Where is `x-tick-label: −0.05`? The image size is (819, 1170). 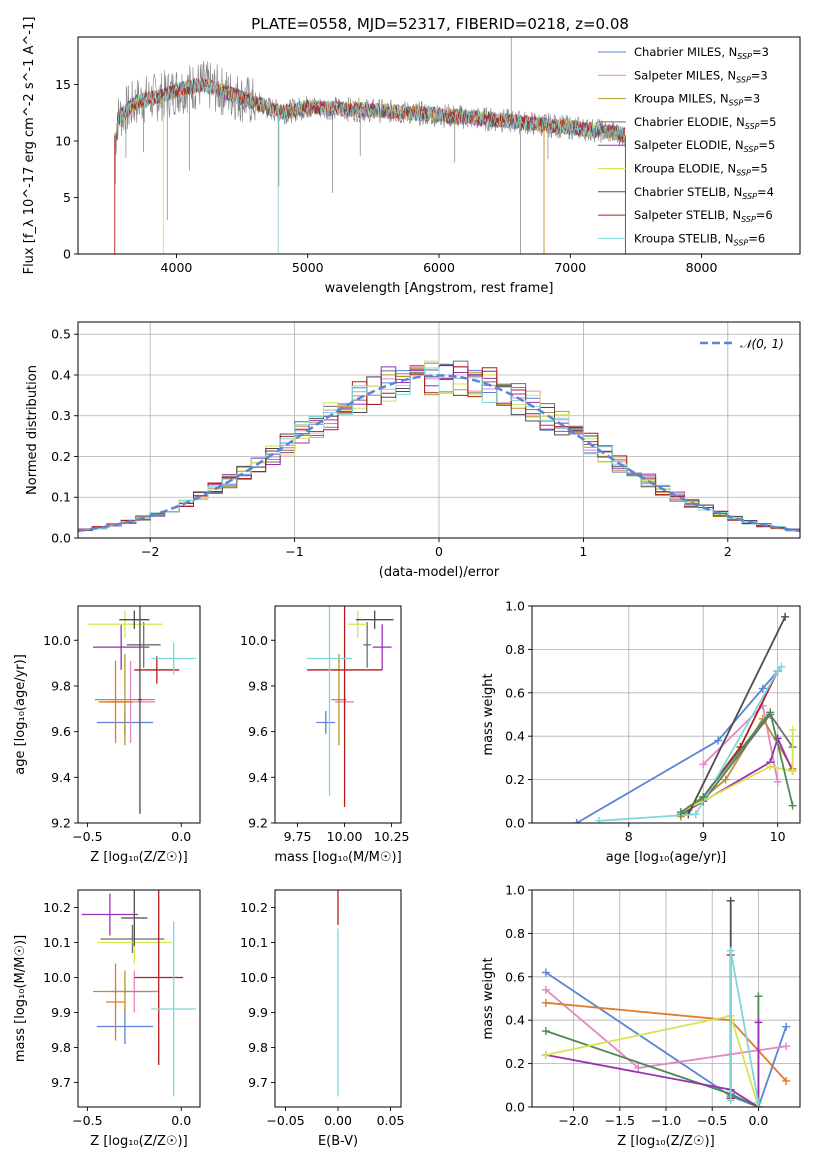 x-tick-label: −0.05 is located at coordinates (285, 1120).